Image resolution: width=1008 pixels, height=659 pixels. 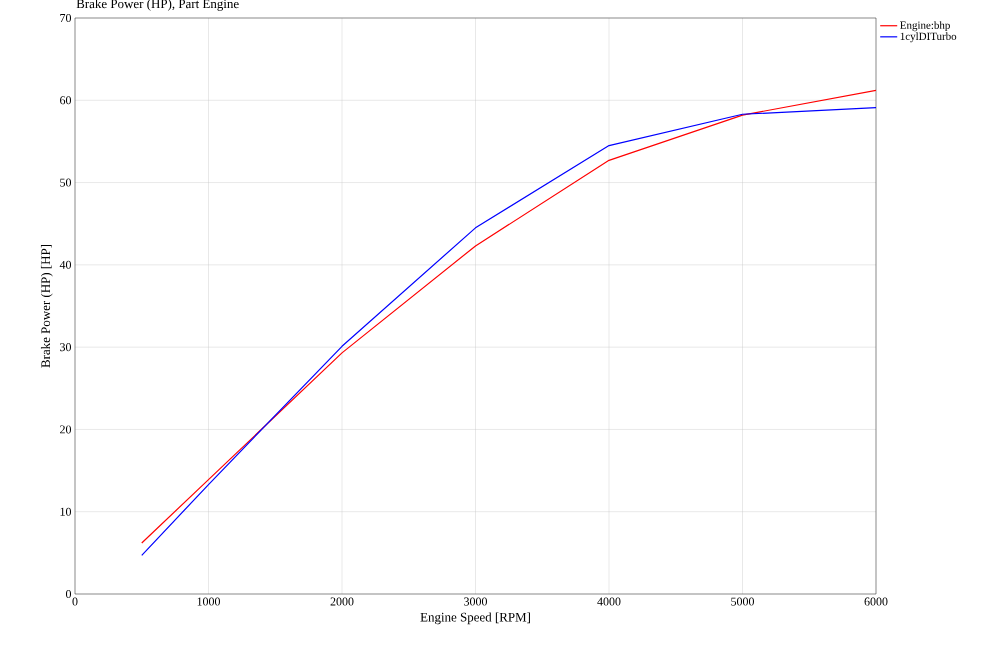 I want to click on y-axis-title: Brake Power (HP) [HP], so click(x=46, y=306).